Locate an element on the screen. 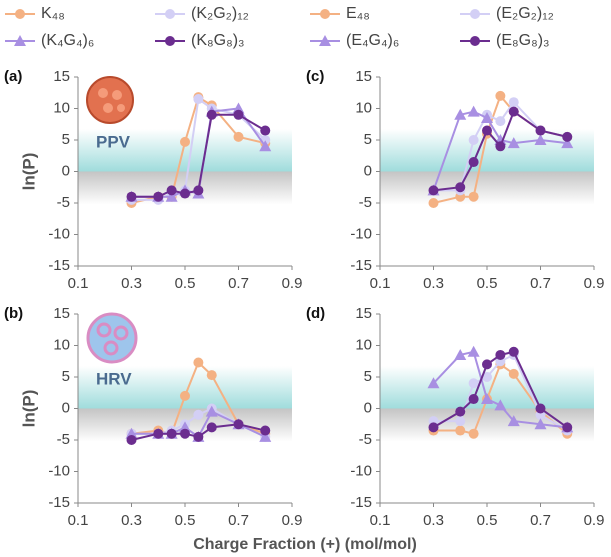 The width and height of the screenshot is (611, 557). legend-item: (K₄G₄)₆ is located at coordinates (49, 40).